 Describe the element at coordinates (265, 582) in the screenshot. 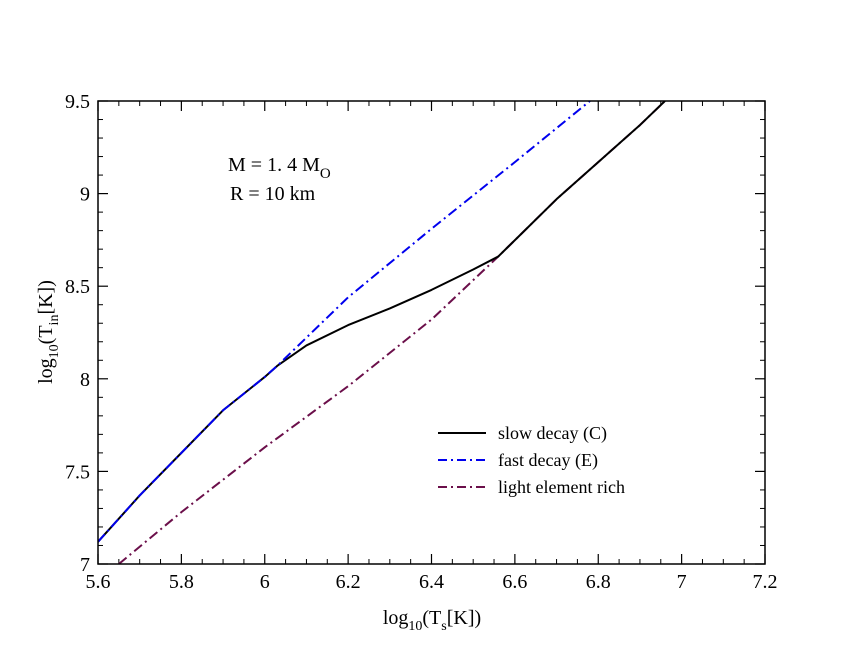

I see `x-tick-label: 6` at that location.